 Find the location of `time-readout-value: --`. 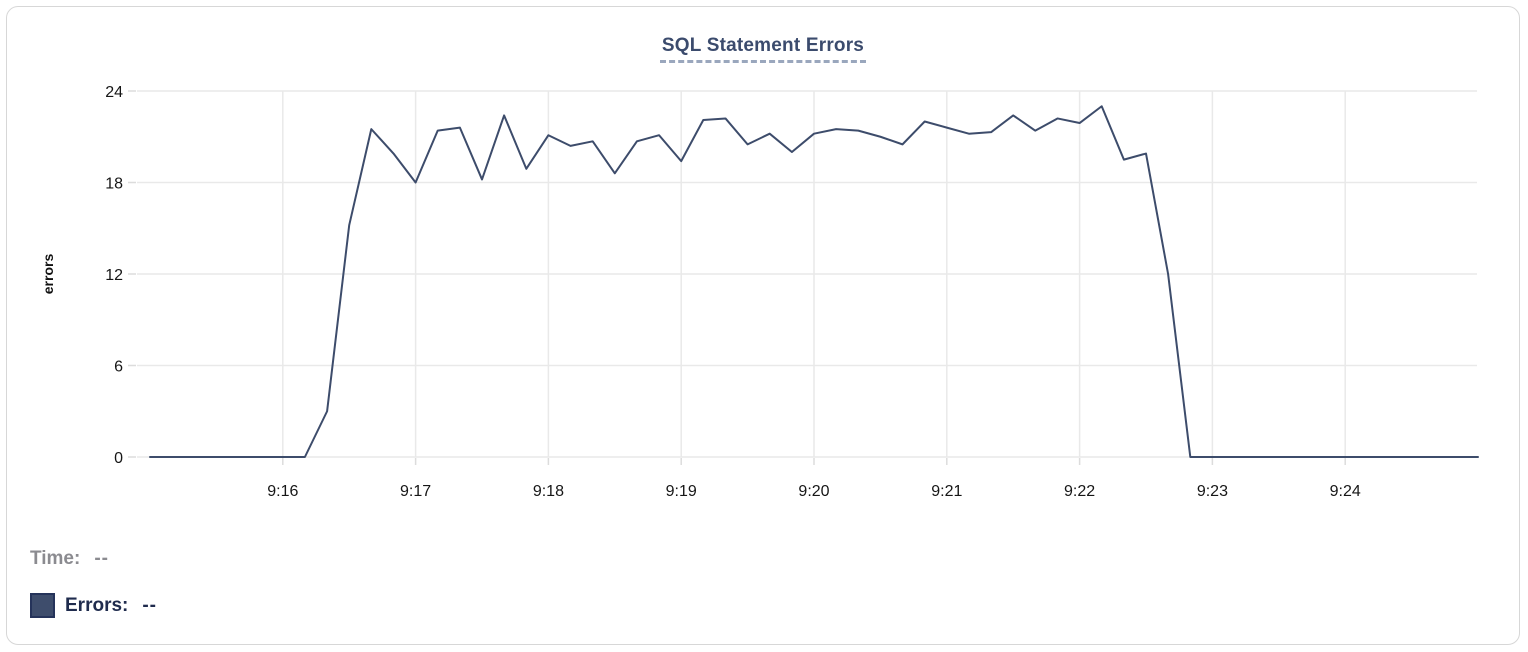

time-readout-value: -- is located at coordinates (101, 558).